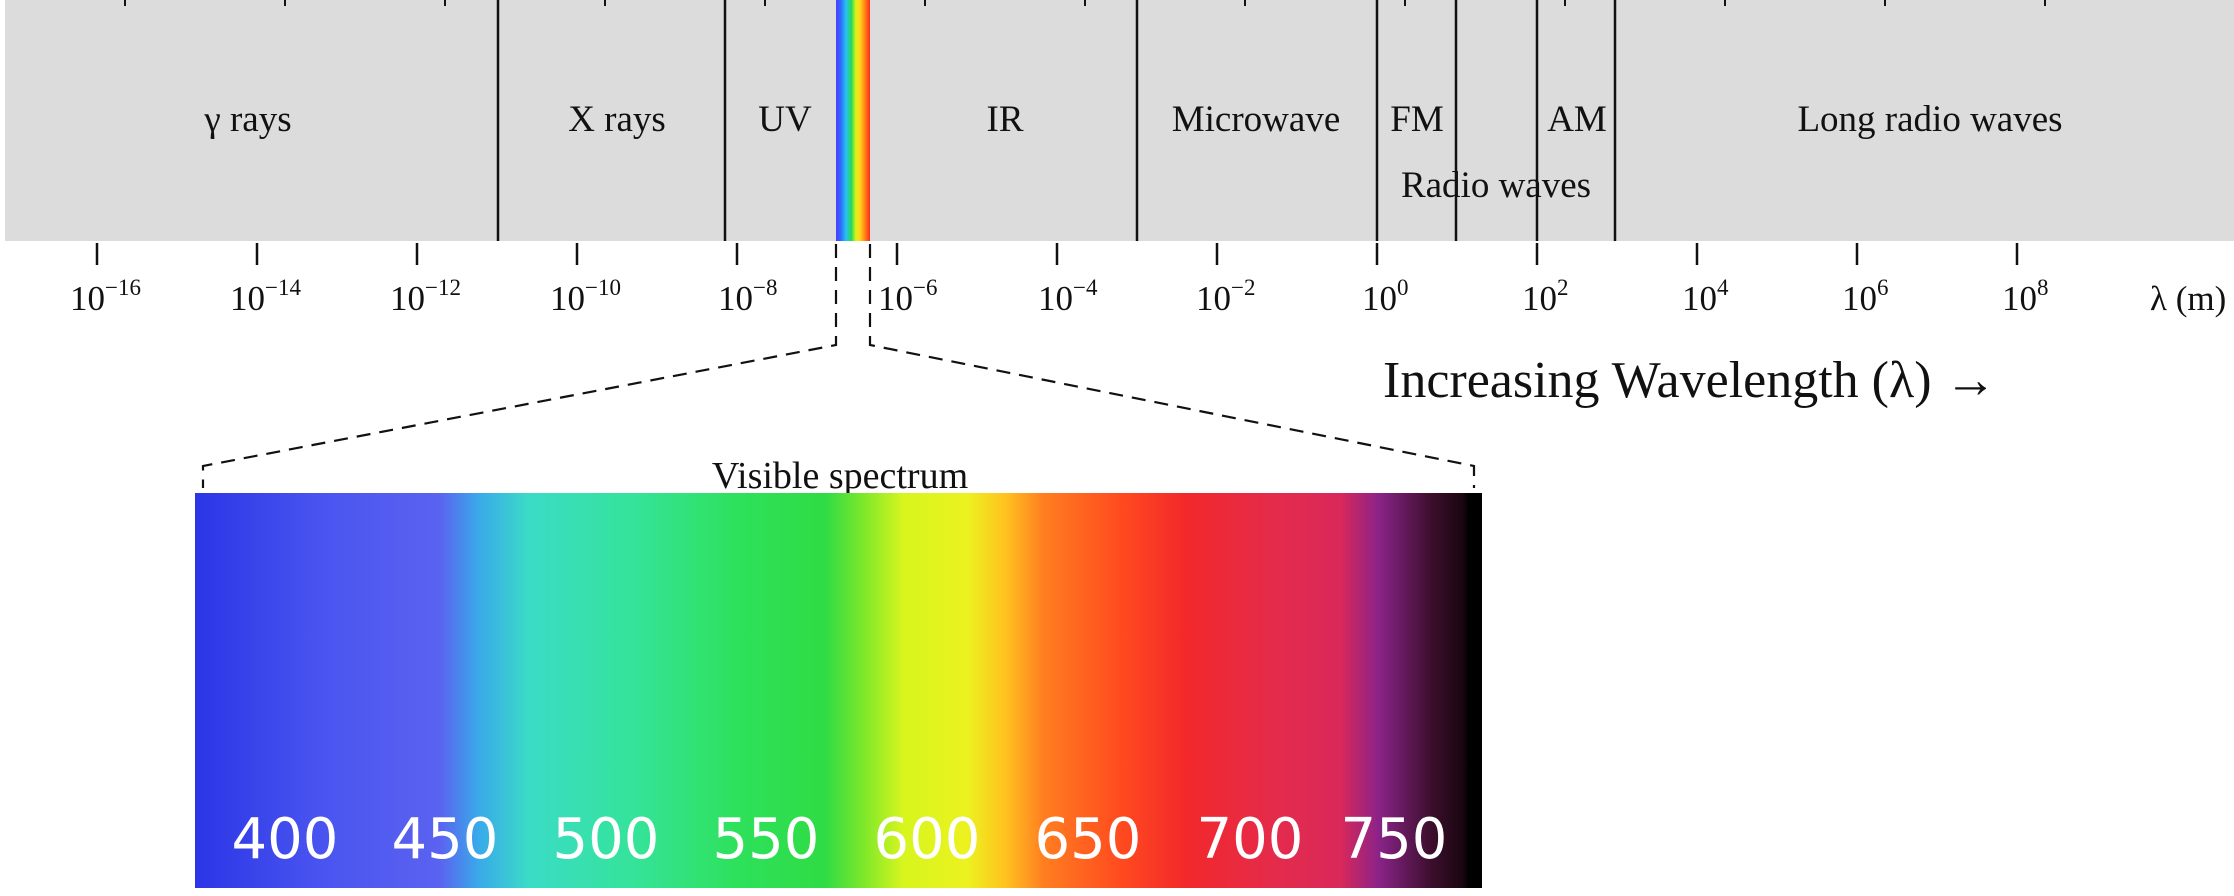 This screenshot has width=2234, height=896. What do you see at coordinates (105, 296) in the screenshot?
I see `tick-label: 10⁻¹⁶` at bounding box center [105, 296].